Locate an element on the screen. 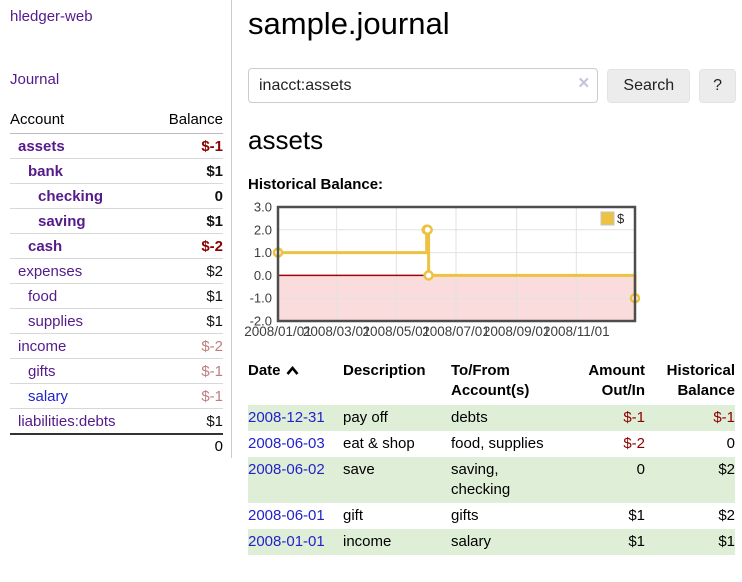  x-axis-tick-label: 2008/09/01 is located at coordinates (517, 331).